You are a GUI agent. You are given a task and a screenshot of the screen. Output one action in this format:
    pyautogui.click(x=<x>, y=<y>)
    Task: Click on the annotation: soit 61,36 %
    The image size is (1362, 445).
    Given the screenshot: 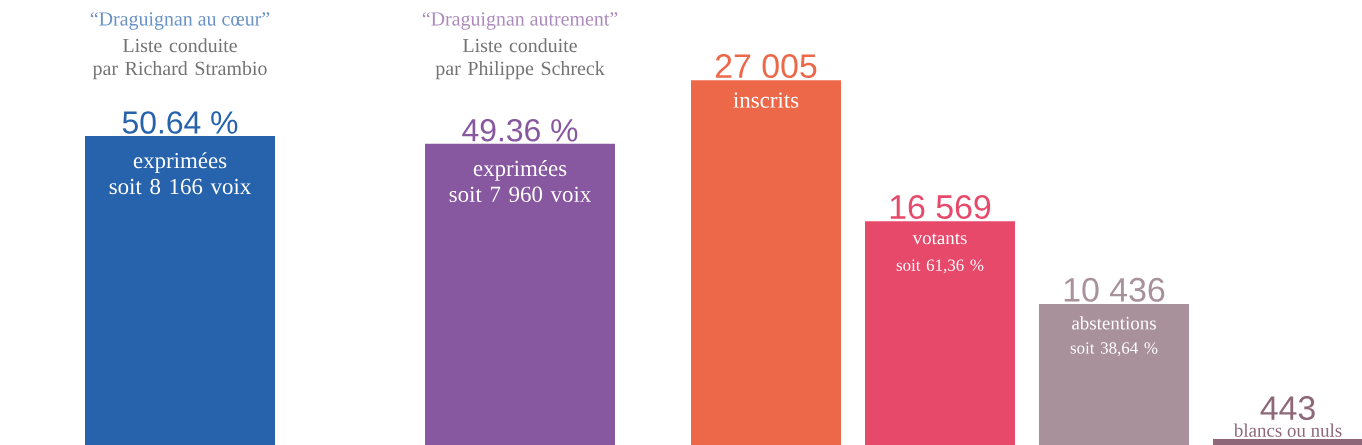 What is the action you would take?
    pyautogui.click(x=940, y=266)
    